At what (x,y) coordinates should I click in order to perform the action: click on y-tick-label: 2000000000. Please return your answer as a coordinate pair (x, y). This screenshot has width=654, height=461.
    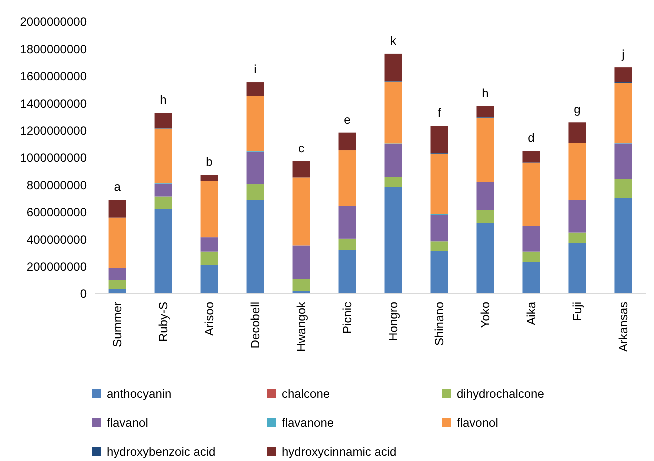
    Looking at the image, I should click on (54, 22).